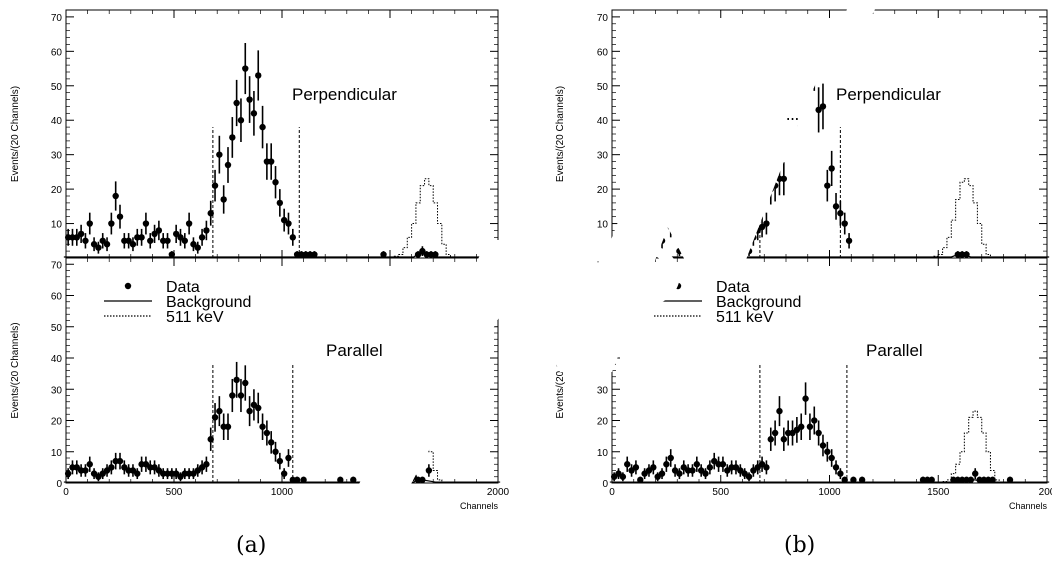 The height and width of the screenshot is (571, 1052). What do you see at coordinates (1045, 492) in the screenshot?
I see `x-tick-label: 200` at bounding box center [1045, 492].